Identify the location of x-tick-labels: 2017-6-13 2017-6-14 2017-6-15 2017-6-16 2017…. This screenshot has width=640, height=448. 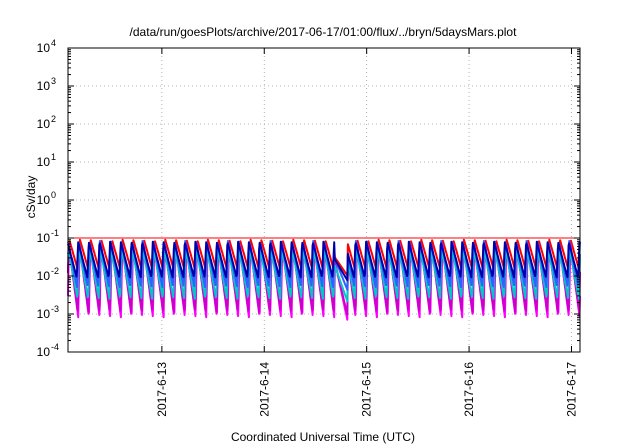
(367, 389).